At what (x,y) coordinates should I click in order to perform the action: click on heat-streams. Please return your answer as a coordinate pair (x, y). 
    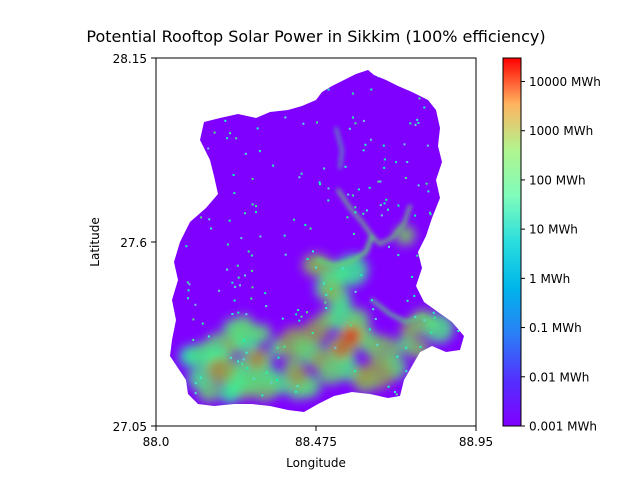
    Looking at the image, I should click on (377, 227).